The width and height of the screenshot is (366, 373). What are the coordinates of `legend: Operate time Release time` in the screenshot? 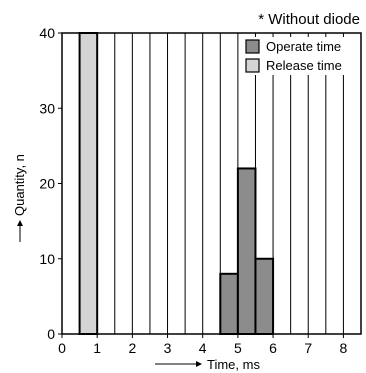 It's located at (301, 56).